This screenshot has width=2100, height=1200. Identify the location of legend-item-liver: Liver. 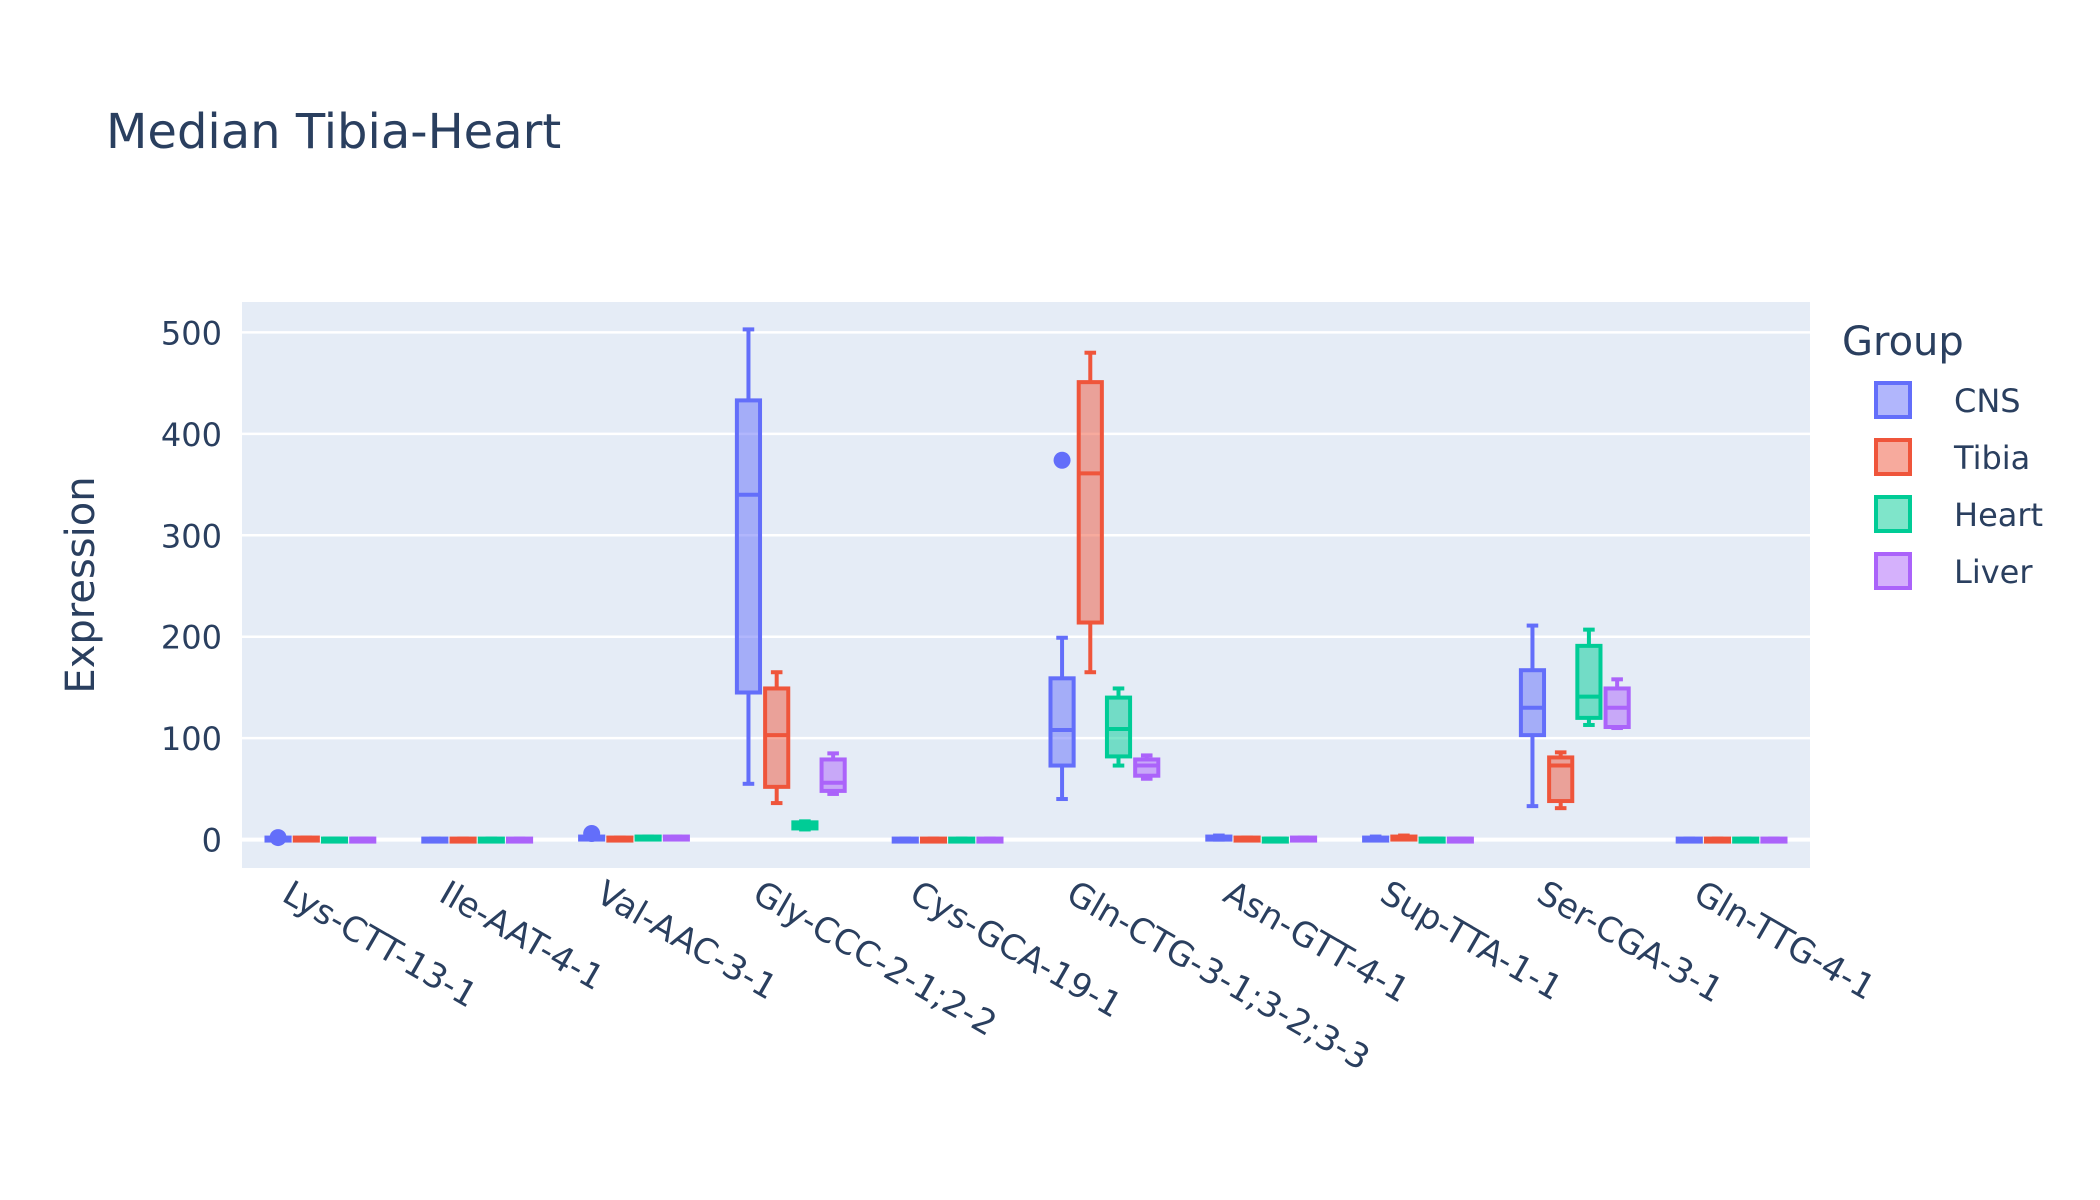
(1953, 571).